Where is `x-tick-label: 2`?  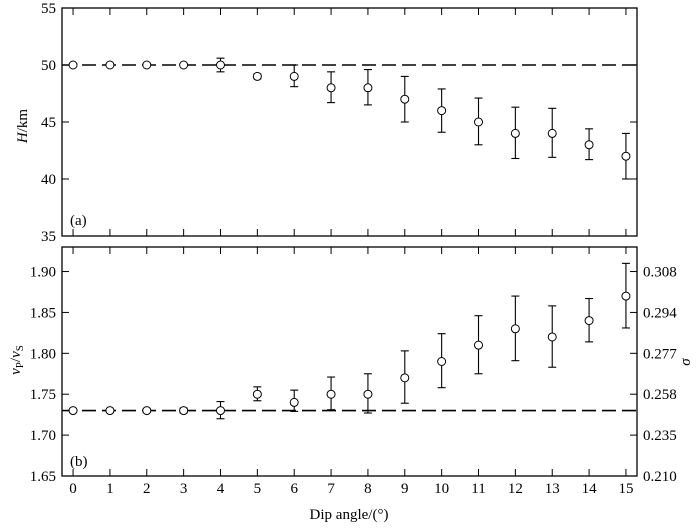 x-tick-label: 2 is located at coordinates (147, 489).